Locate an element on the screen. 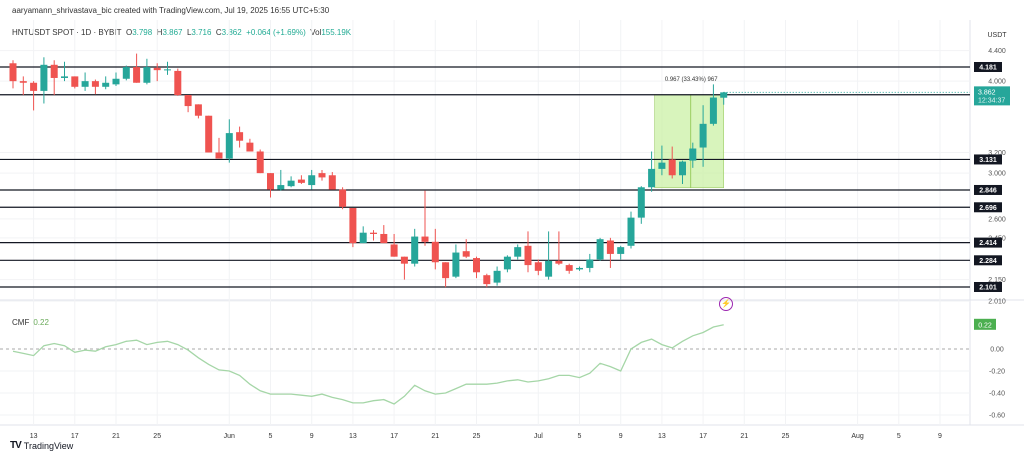  price-axis-tick: 3.000 is located at coordinates (997, 174).